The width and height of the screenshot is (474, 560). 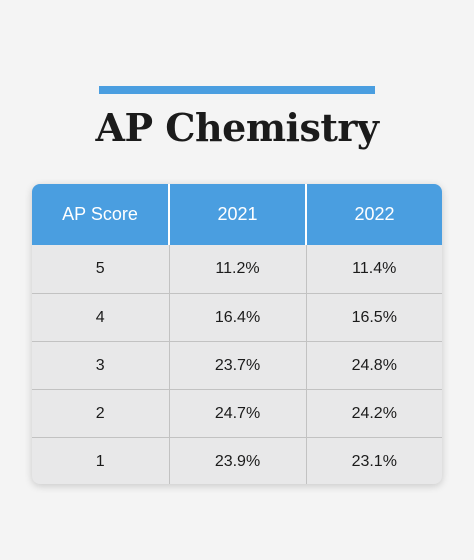 I want to click on cell-score: 1, so click(x=100, y=460).